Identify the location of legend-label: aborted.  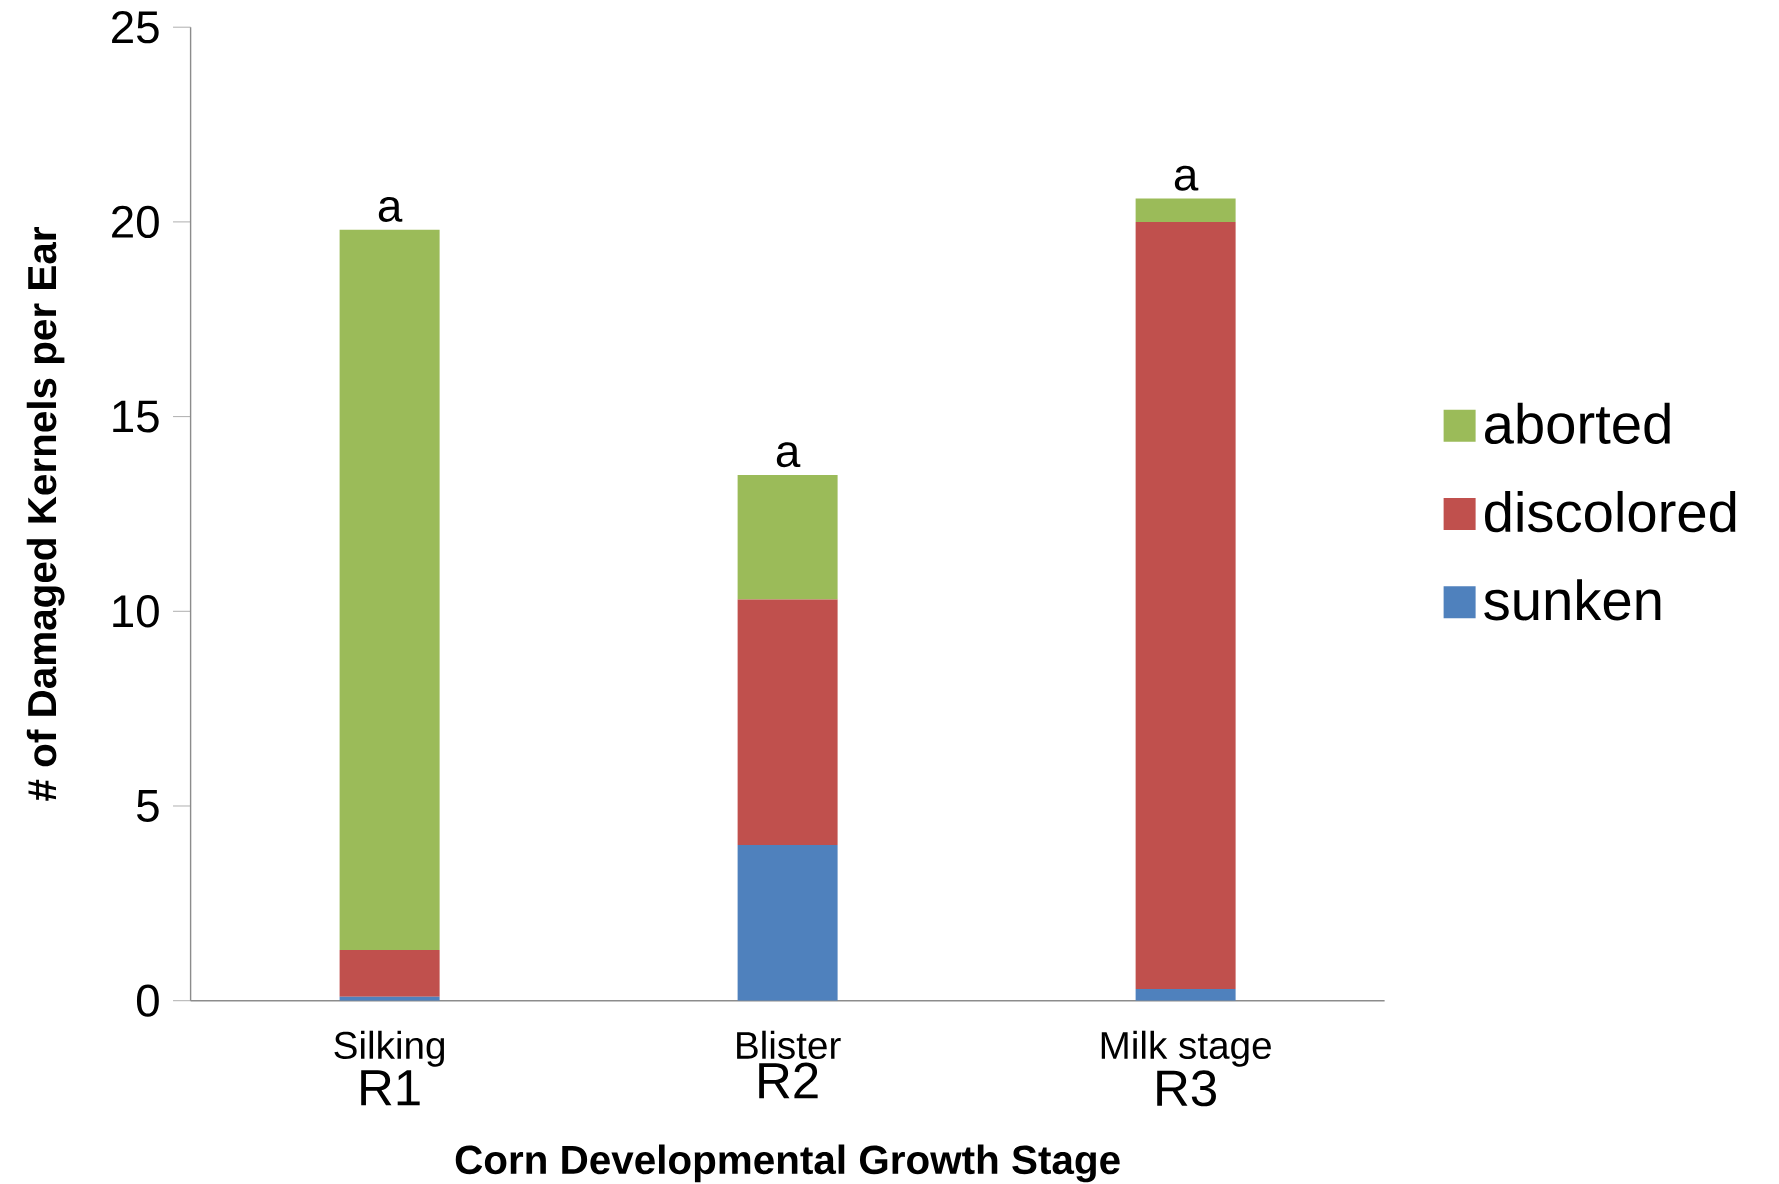
(1577, 423).